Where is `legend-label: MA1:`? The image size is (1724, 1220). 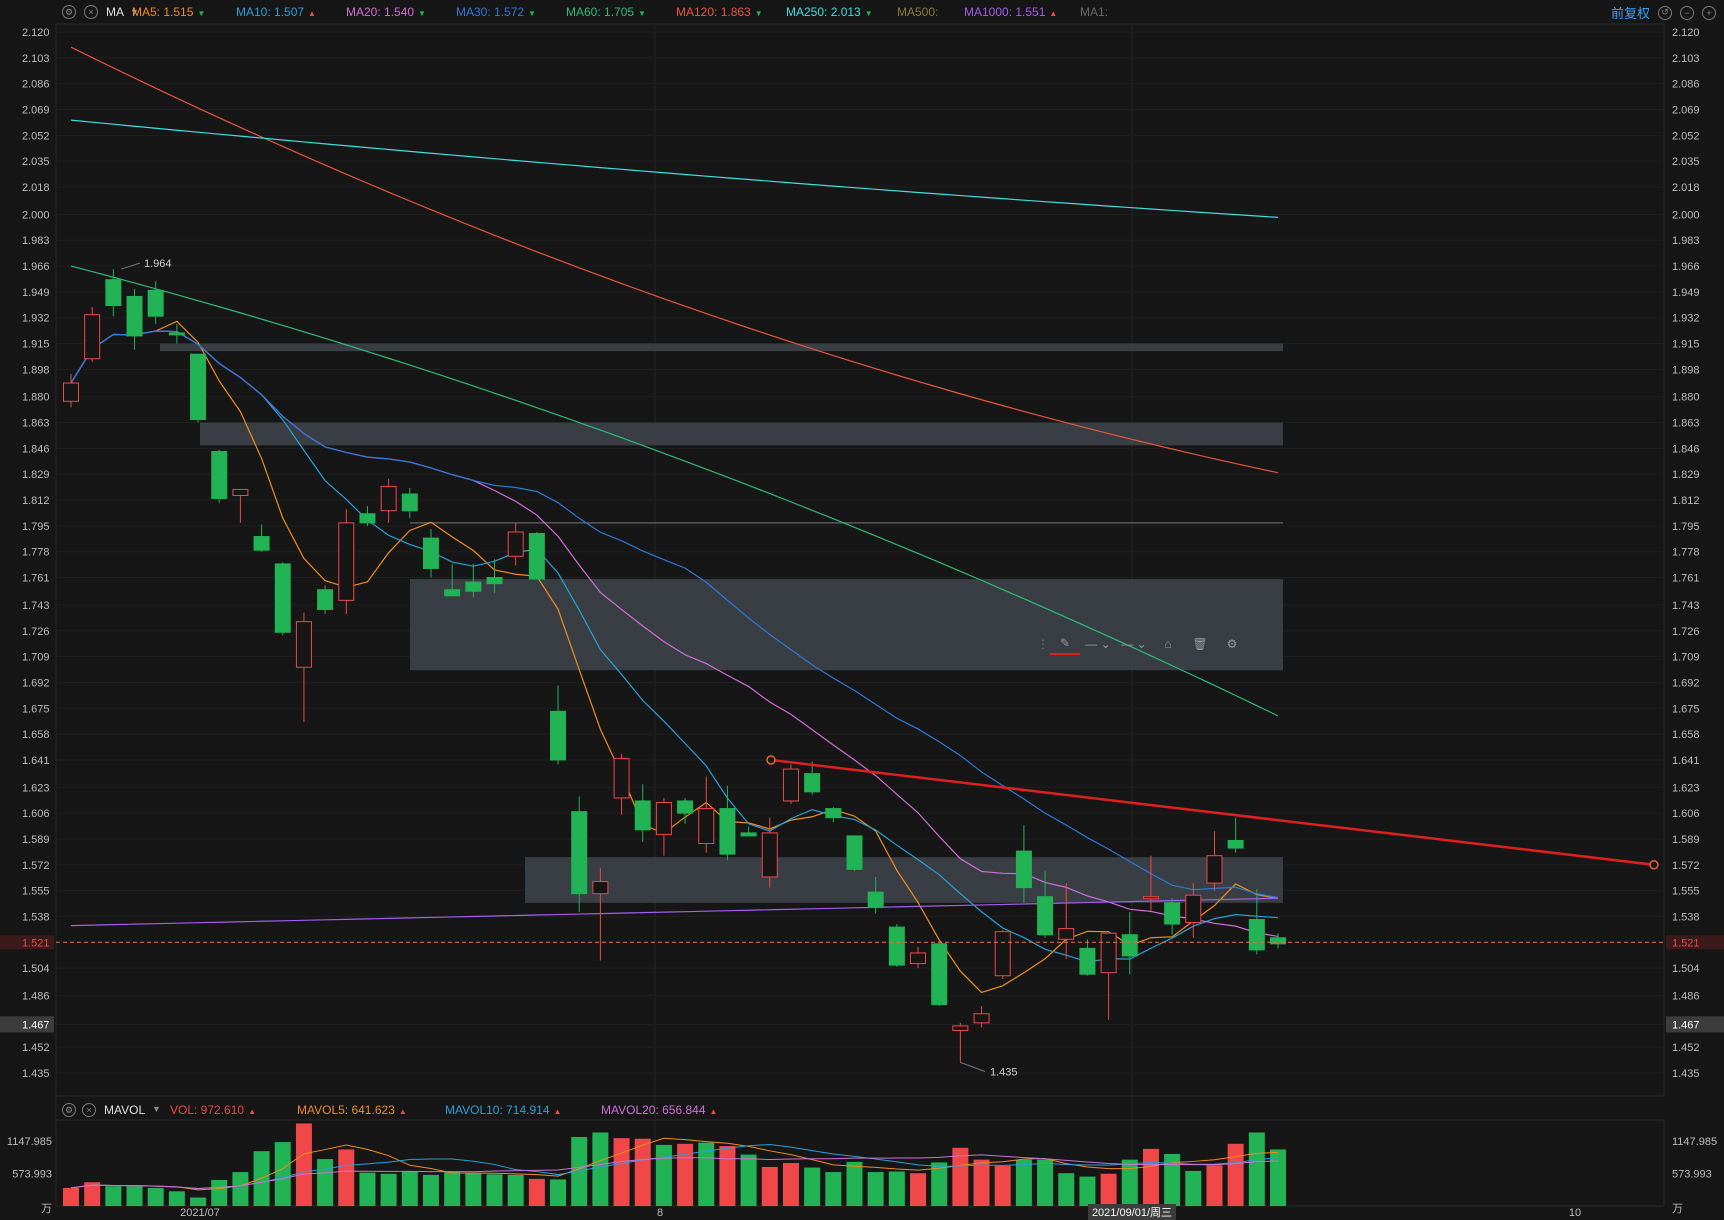 legend-label: MA1: is located at coordinates (1094, 12).